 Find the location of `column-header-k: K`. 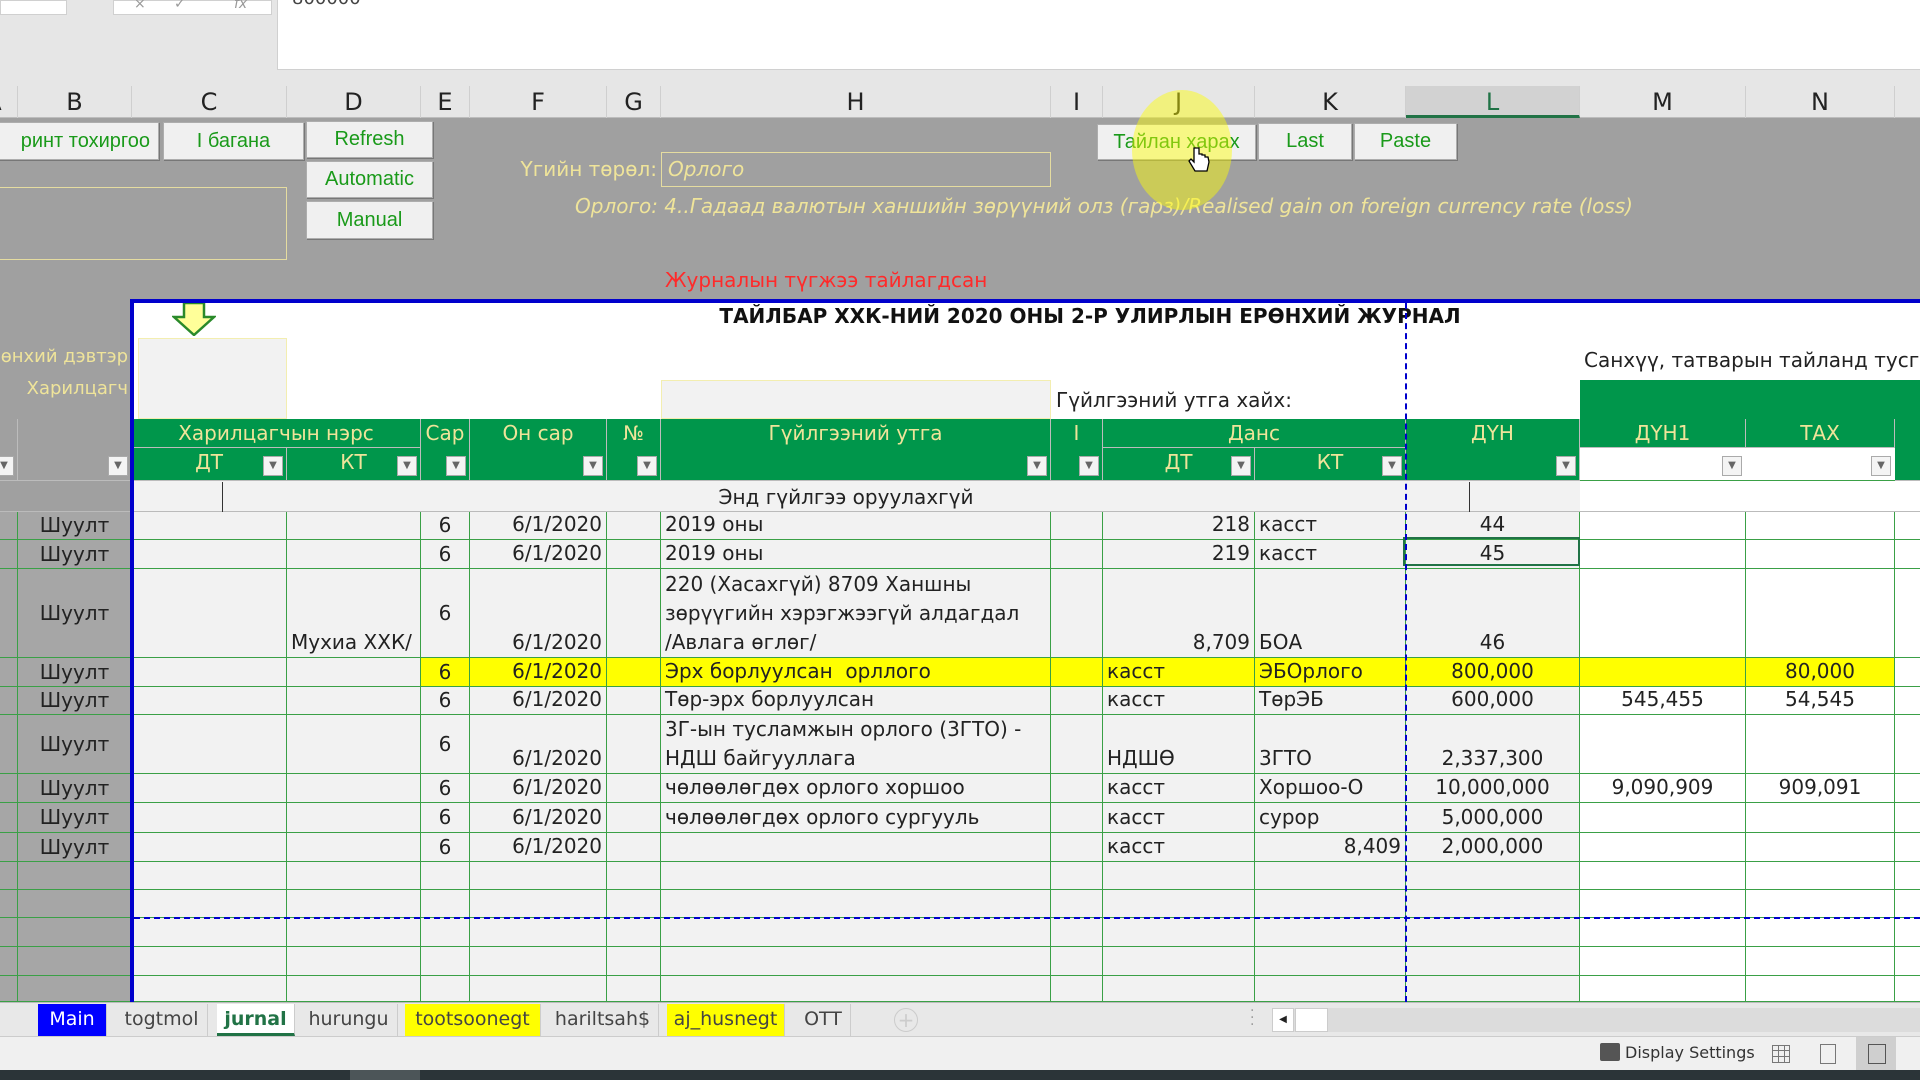

column-header-k: K is located at coordinates (1330, 102).